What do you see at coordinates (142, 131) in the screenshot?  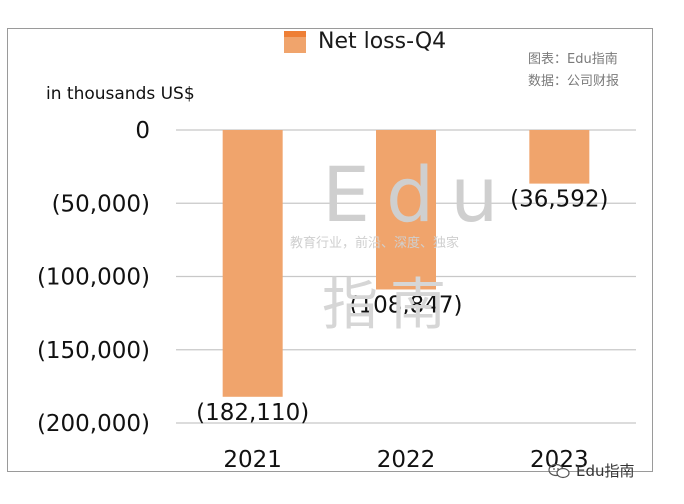 I see `y-tick-label: 0` at bounding box center [142, 131].